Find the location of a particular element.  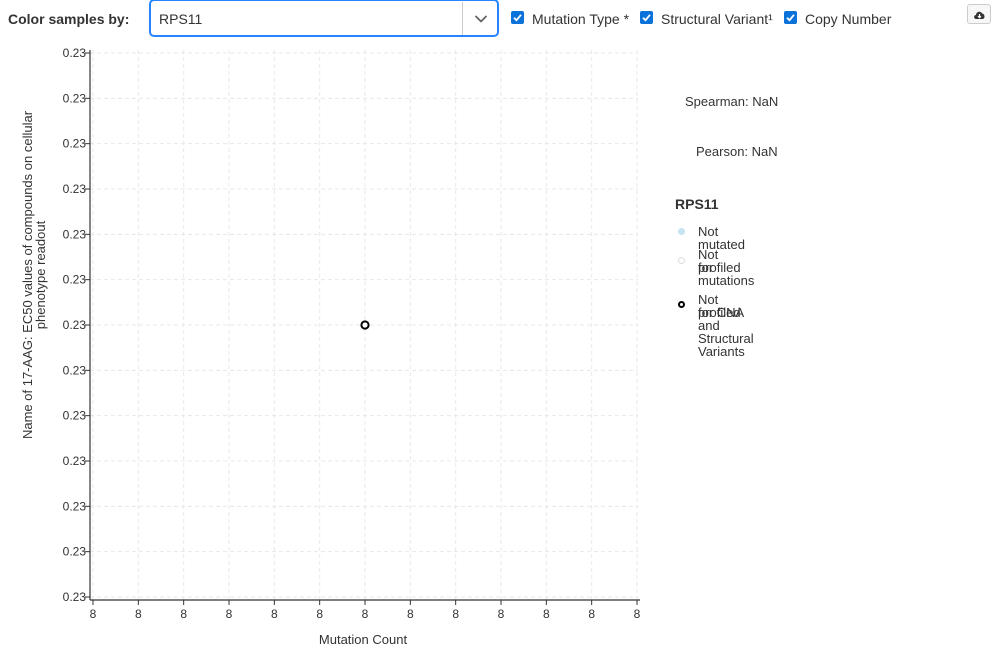

copy-number-label: Copy Number is located at coordinates (848, 19).